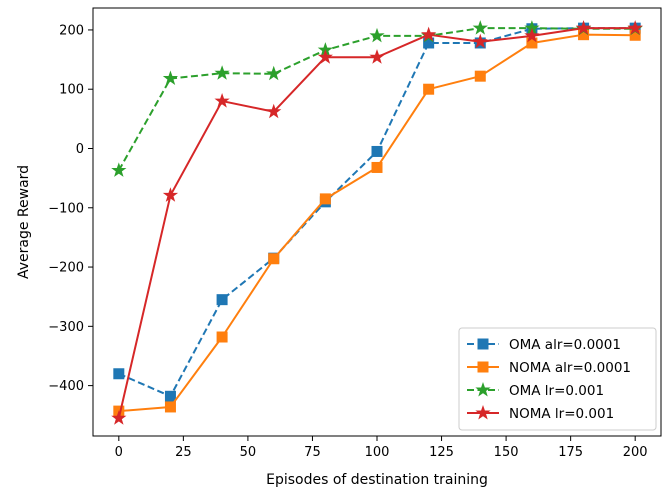 This screenshot has height=491, width=666. What do you see at coordinates (556, 391) in the screenshot?
I see `legend-label-2: OMA lr=0.001` at bounding box center [556, 391].